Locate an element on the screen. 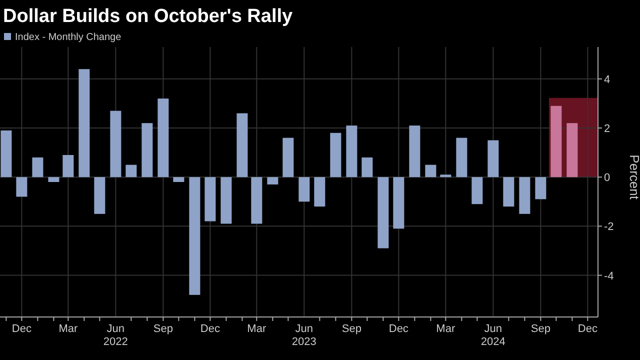 The image size is (640, 360). chart-title: Dollar Builds on October's Rally is located at coordinates (148, 16).